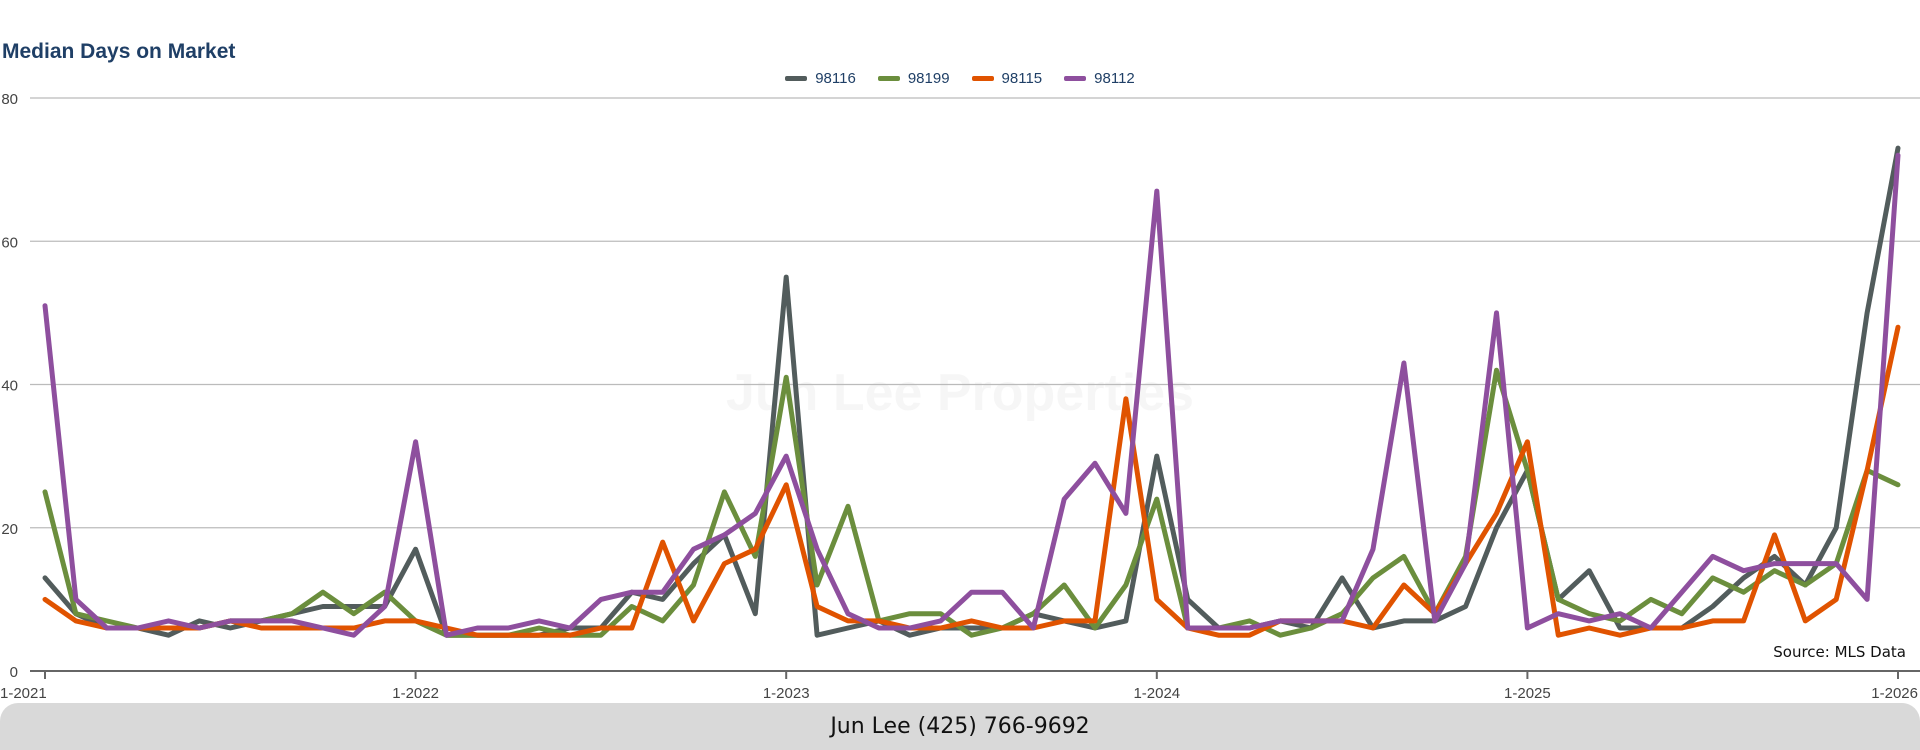  I want to click on legend-label: 98116, so click(835, 78).